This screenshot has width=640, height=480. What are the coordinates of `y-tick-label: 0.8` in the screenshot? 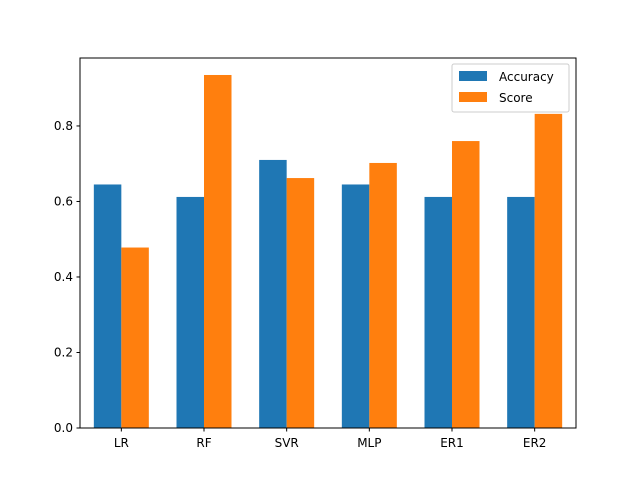 It's located at (63, 126).